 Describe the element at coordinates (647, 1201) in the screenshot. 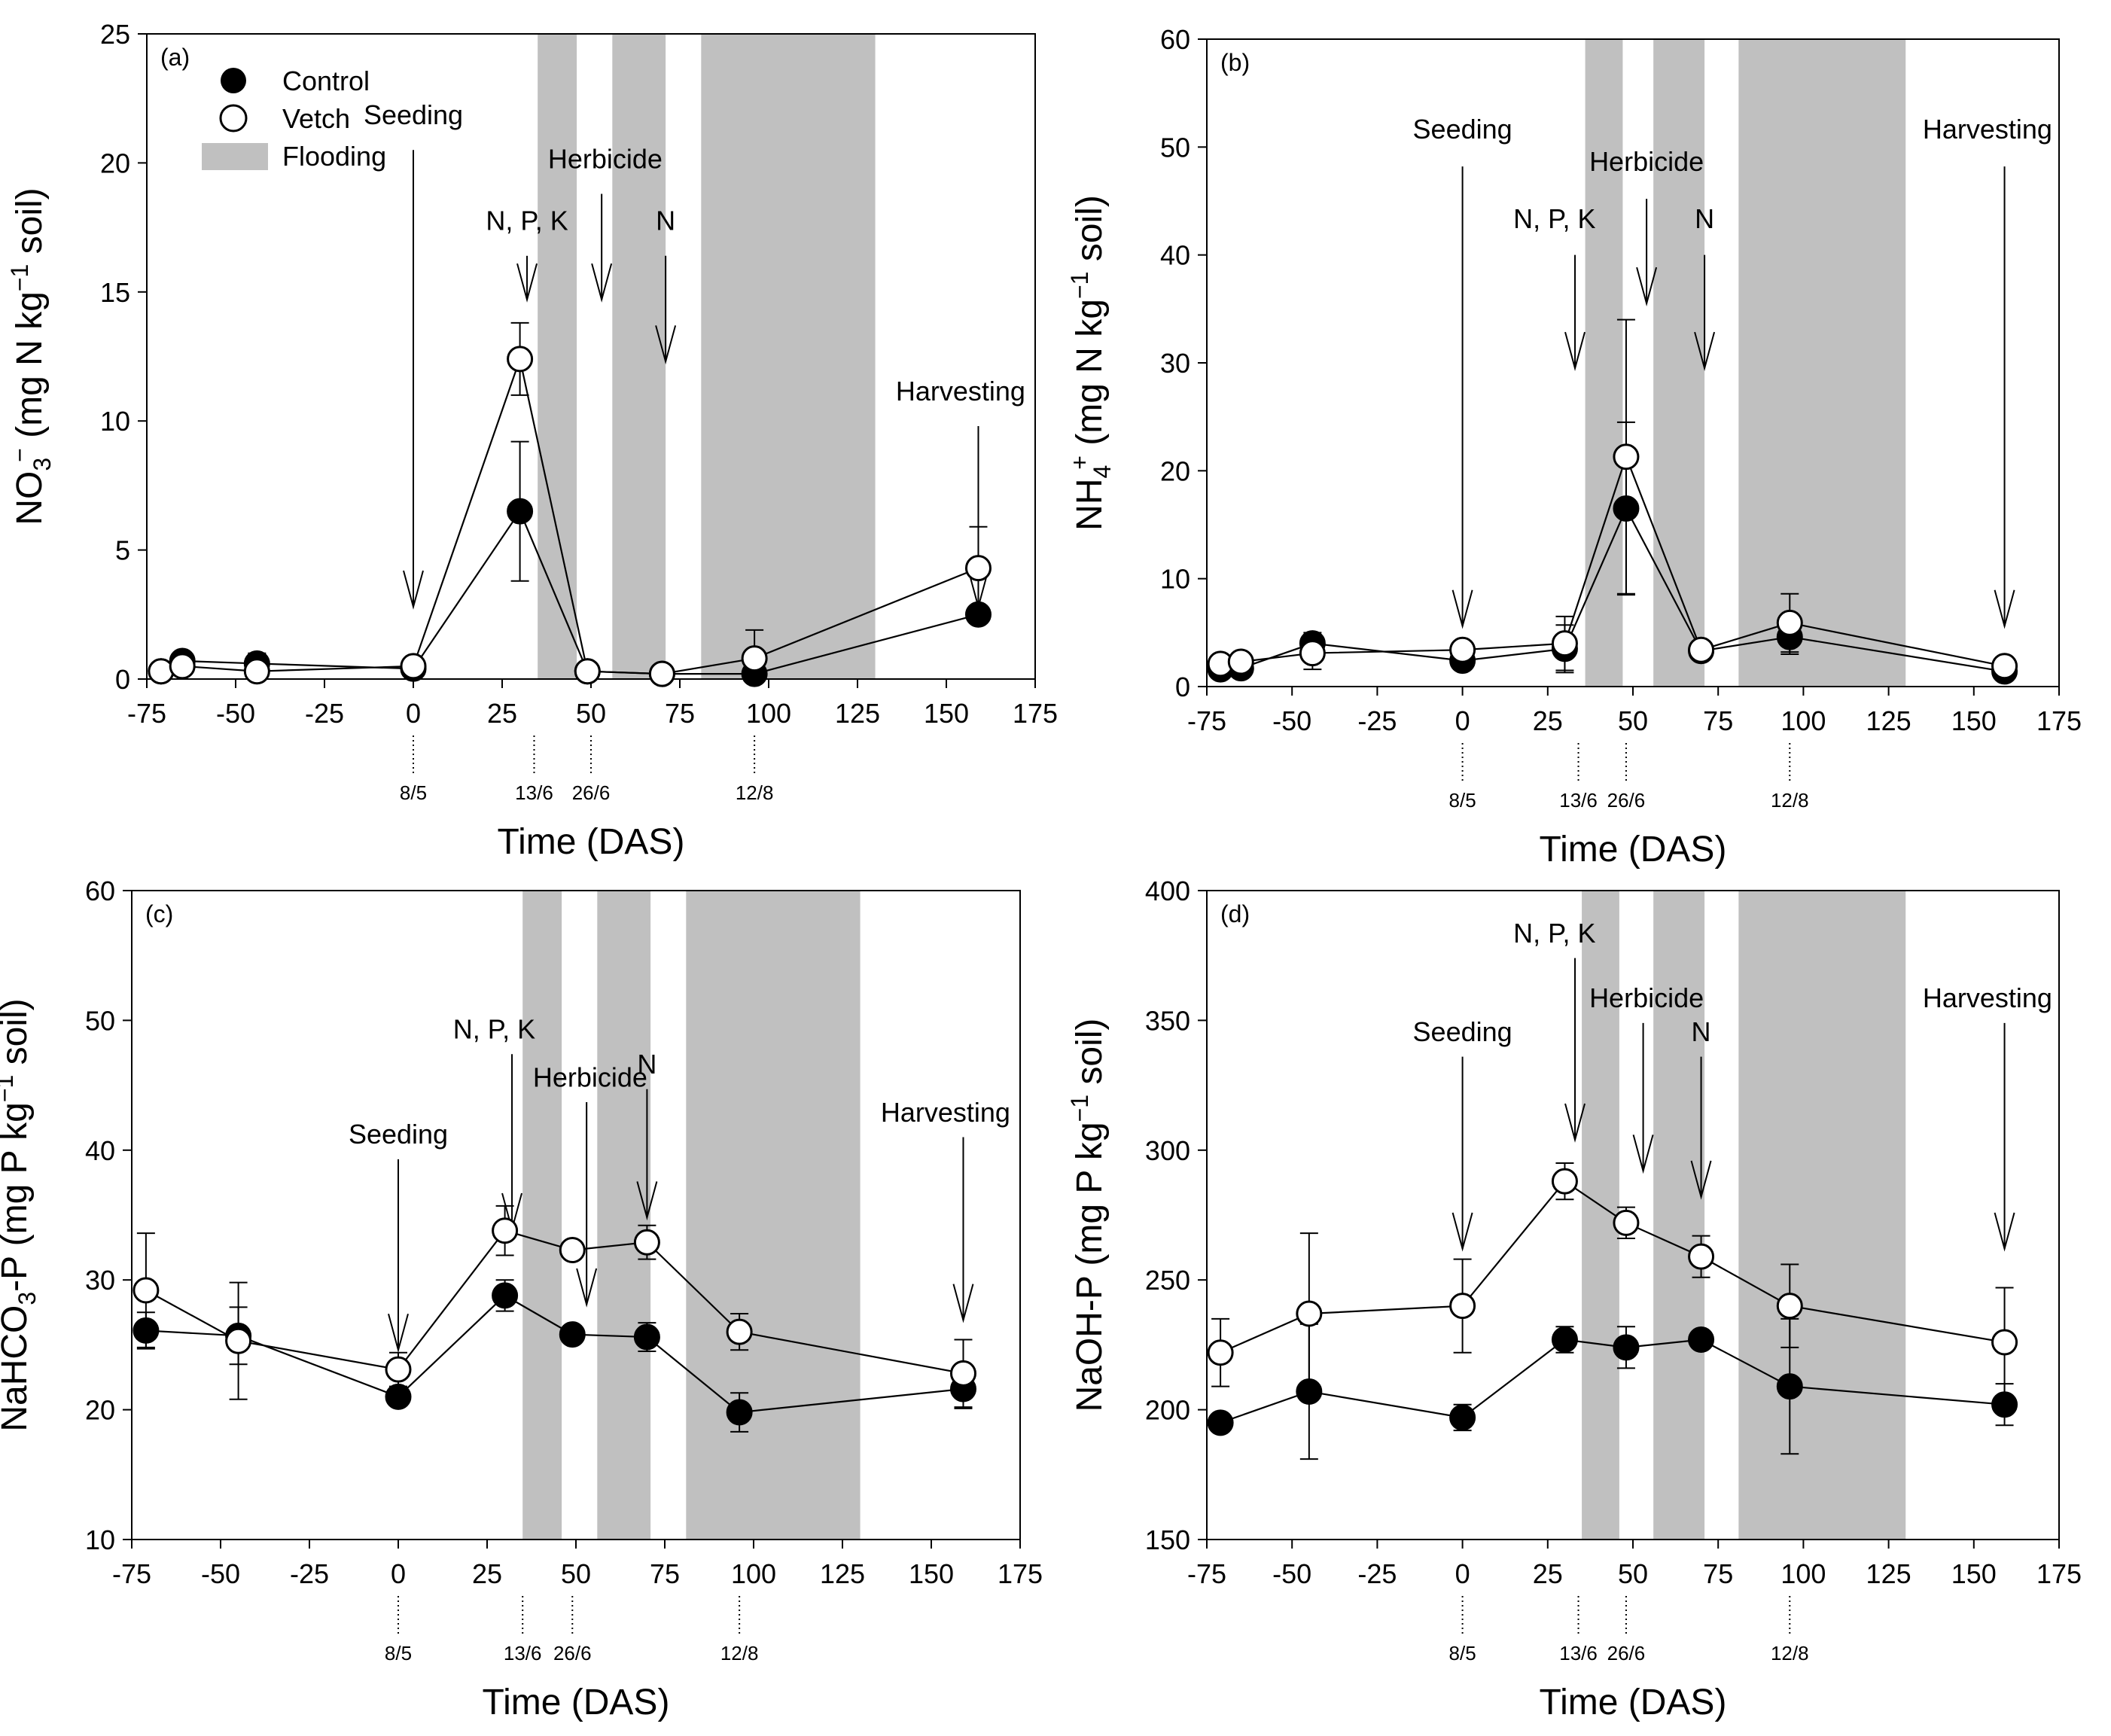

I see `event-arrowhead-c` at that location.